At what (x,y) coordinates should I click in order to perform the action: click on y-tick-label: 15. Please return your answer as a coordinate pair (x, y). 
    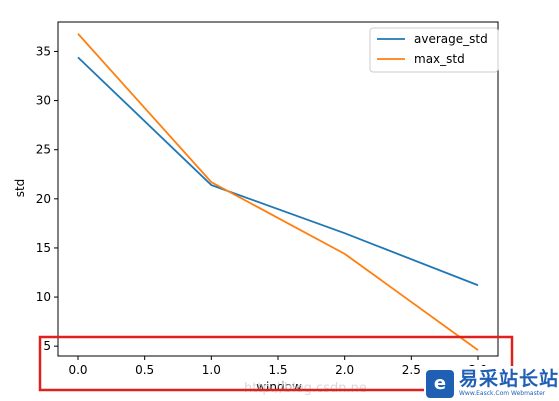
    Looking at the image, I should click on (43, 248).